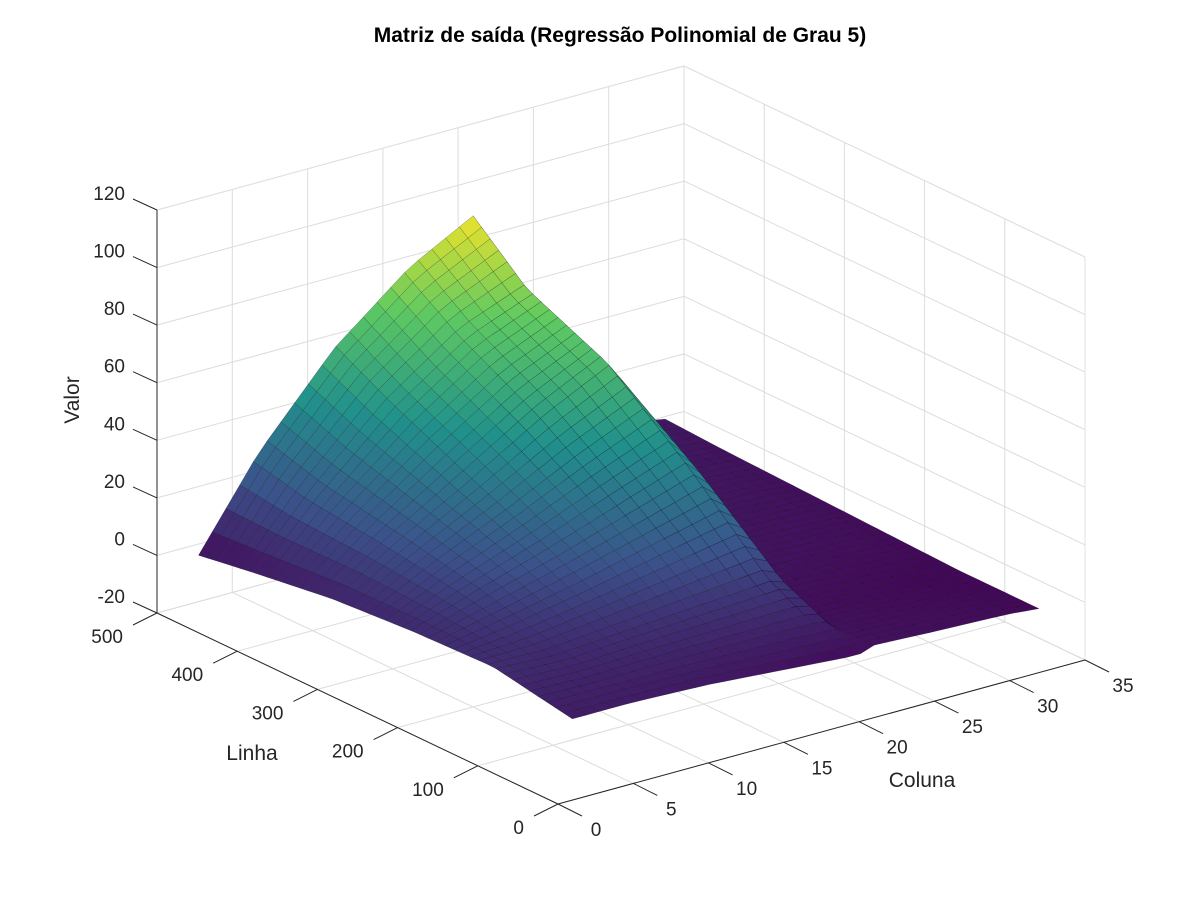 The image size is (1200, 900). I want to click on z-tick-label: 100, so click(109, 252).